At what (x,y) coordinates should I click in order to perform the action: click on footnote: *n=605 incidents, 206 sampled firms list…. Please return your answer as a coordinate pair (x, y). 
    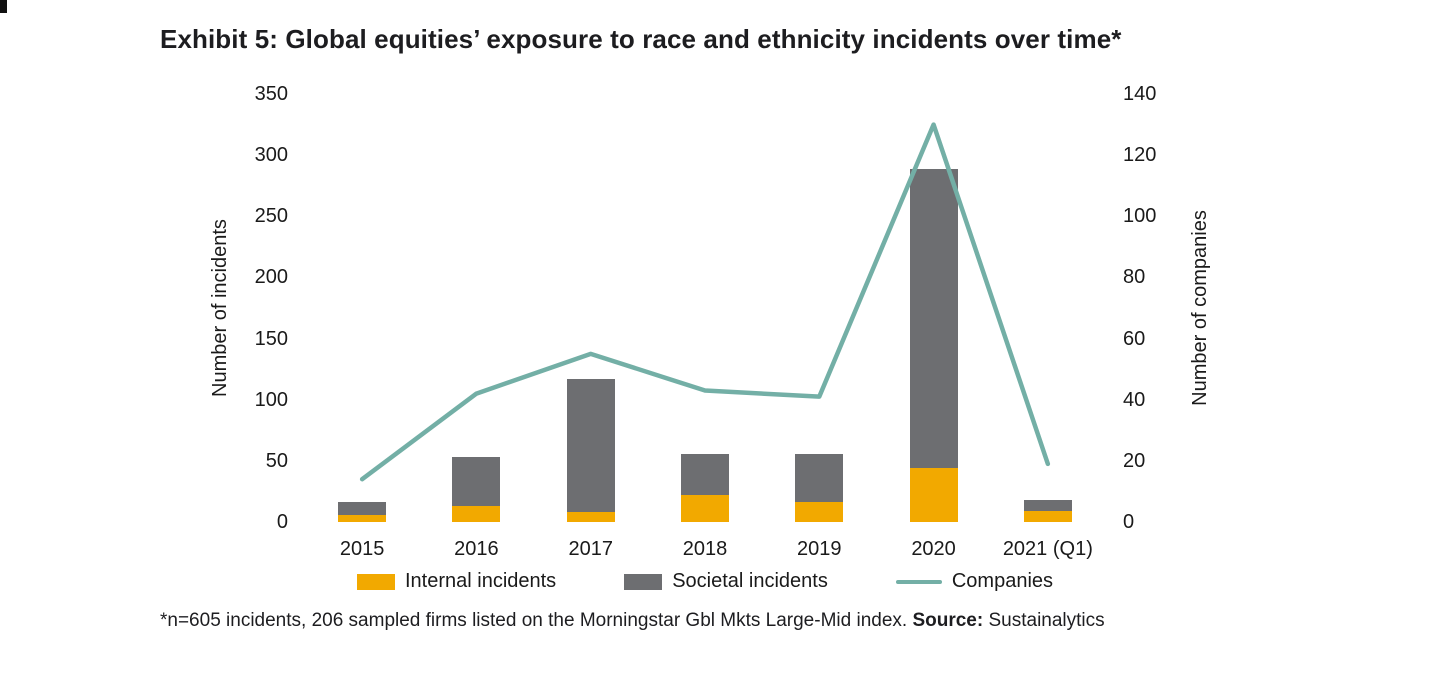
    Looking at the image, I should click on (632, 621).